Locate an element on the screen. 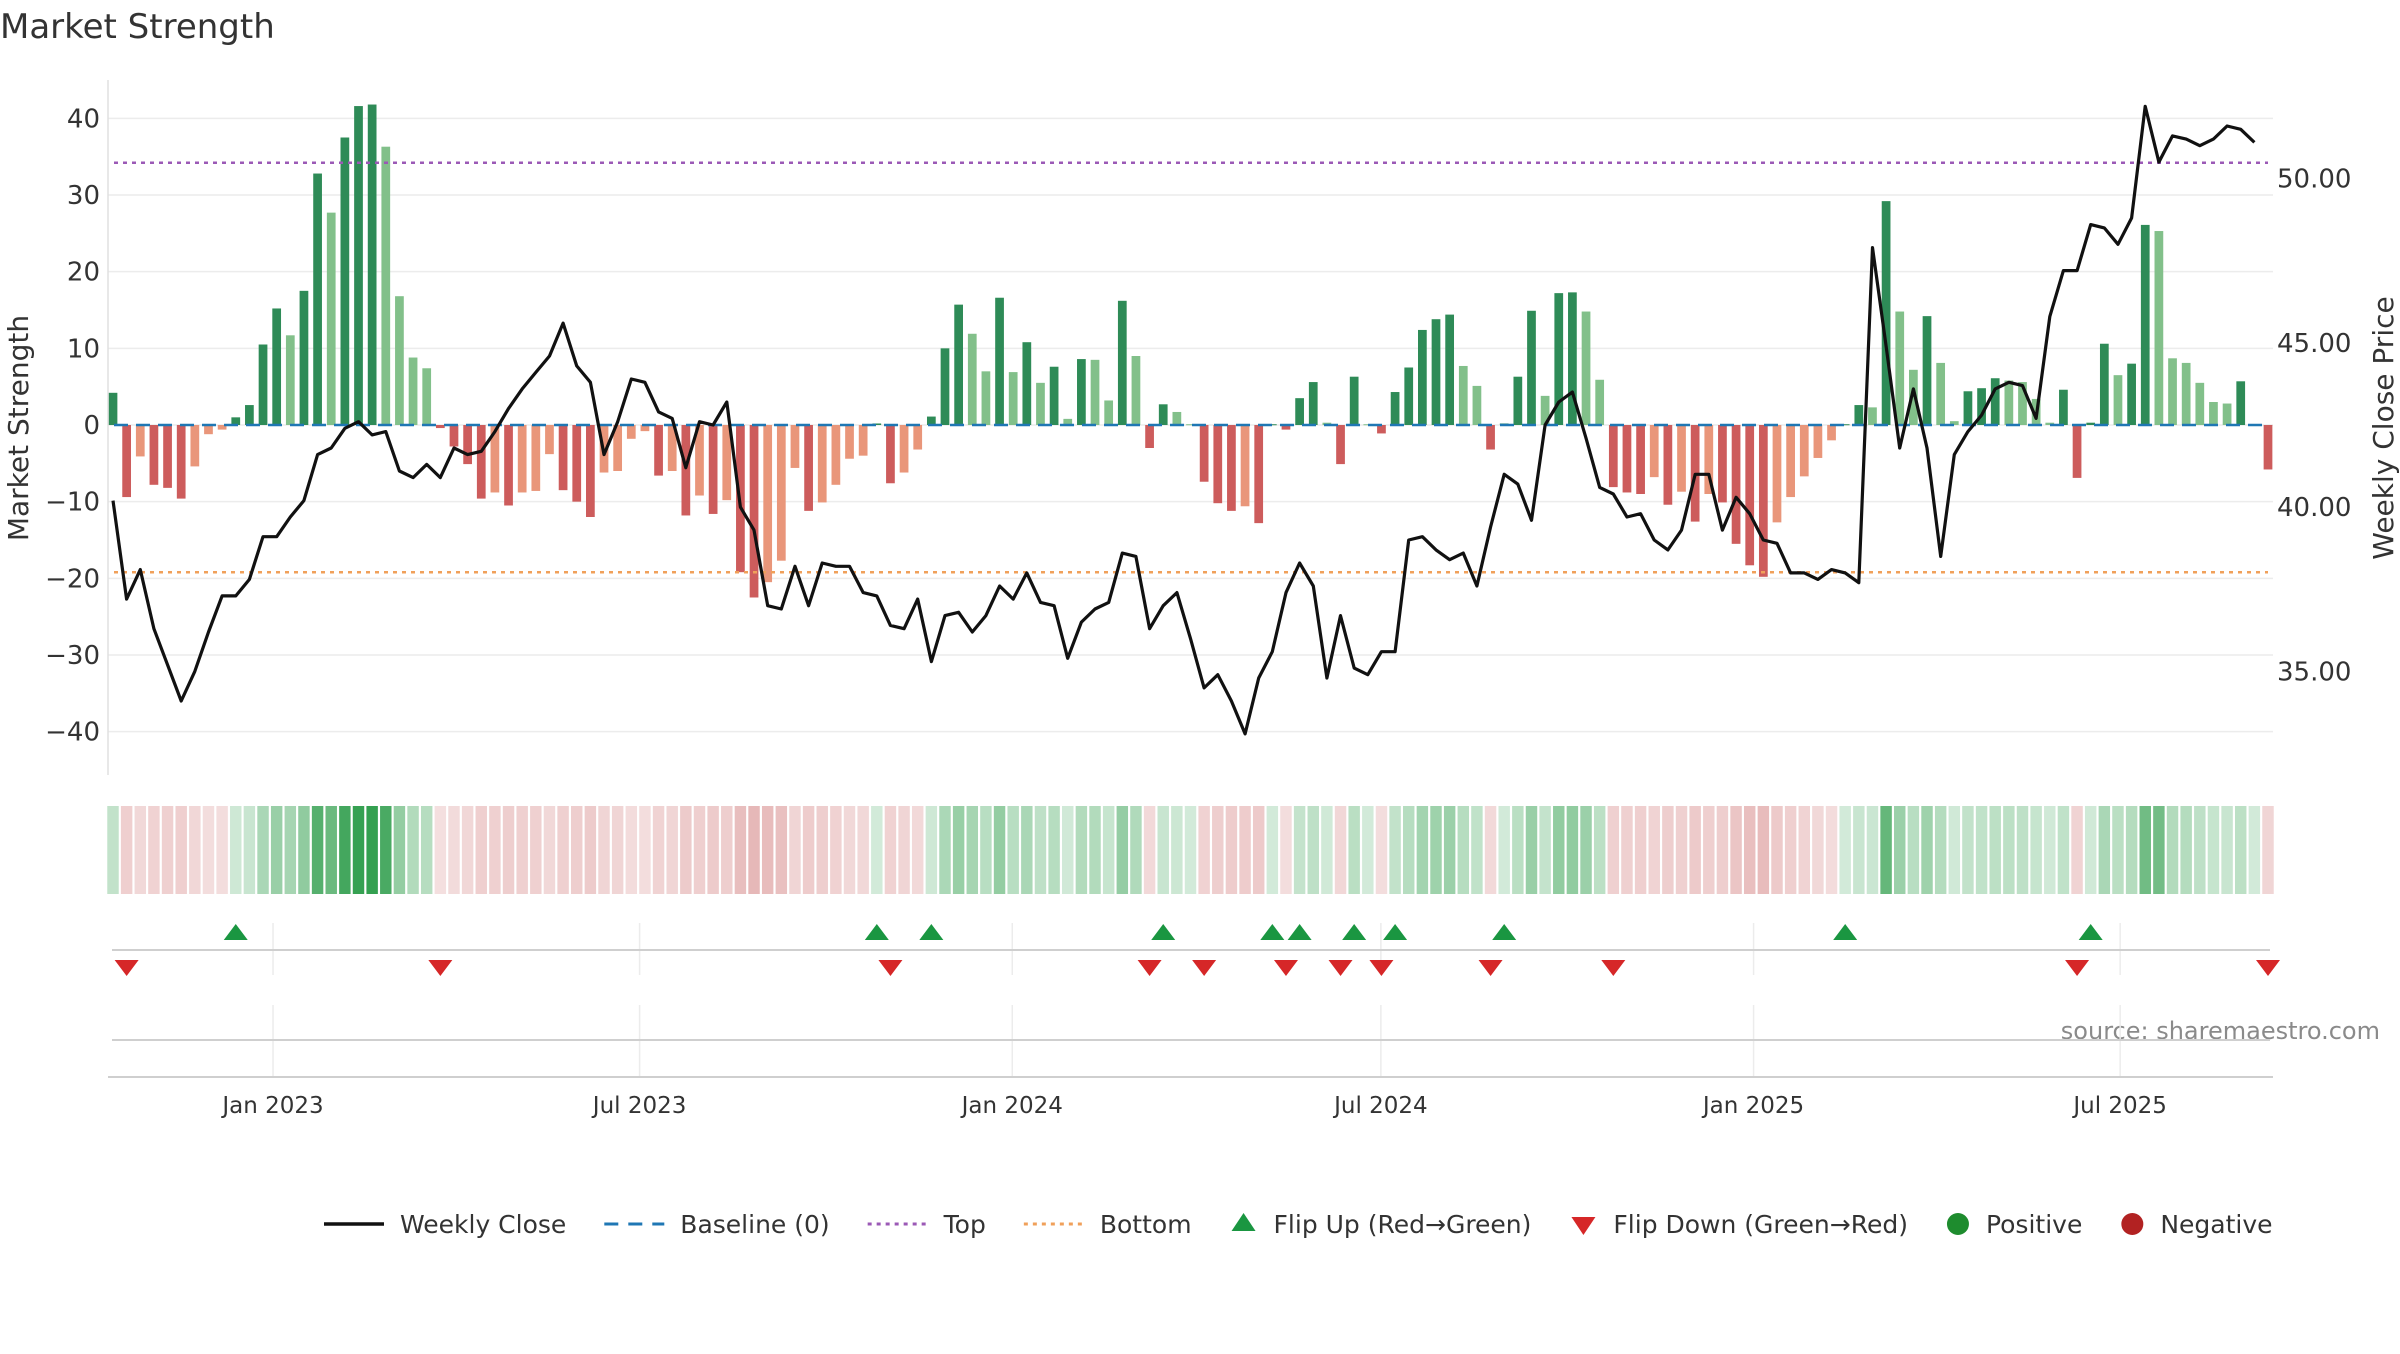  x-tick-label: Jul 2023 is located at coordinates (639, 1106).